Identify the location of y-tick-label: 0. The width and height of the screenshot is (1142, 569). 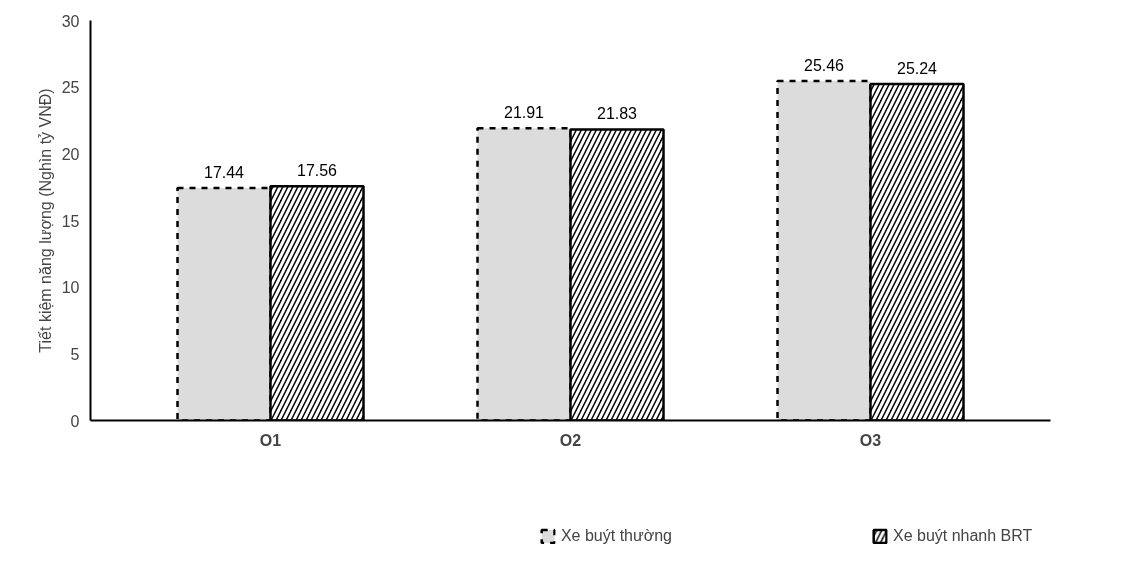
(75, 421).